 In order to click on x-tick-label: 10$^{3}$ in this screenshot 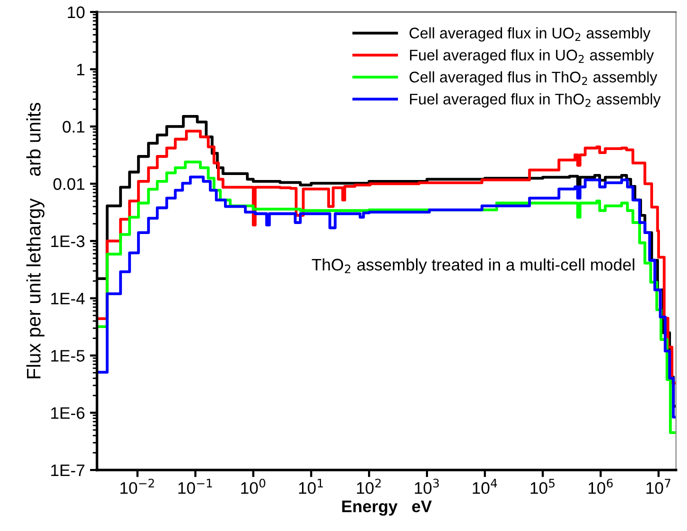, I will do `click(426, 486)`.